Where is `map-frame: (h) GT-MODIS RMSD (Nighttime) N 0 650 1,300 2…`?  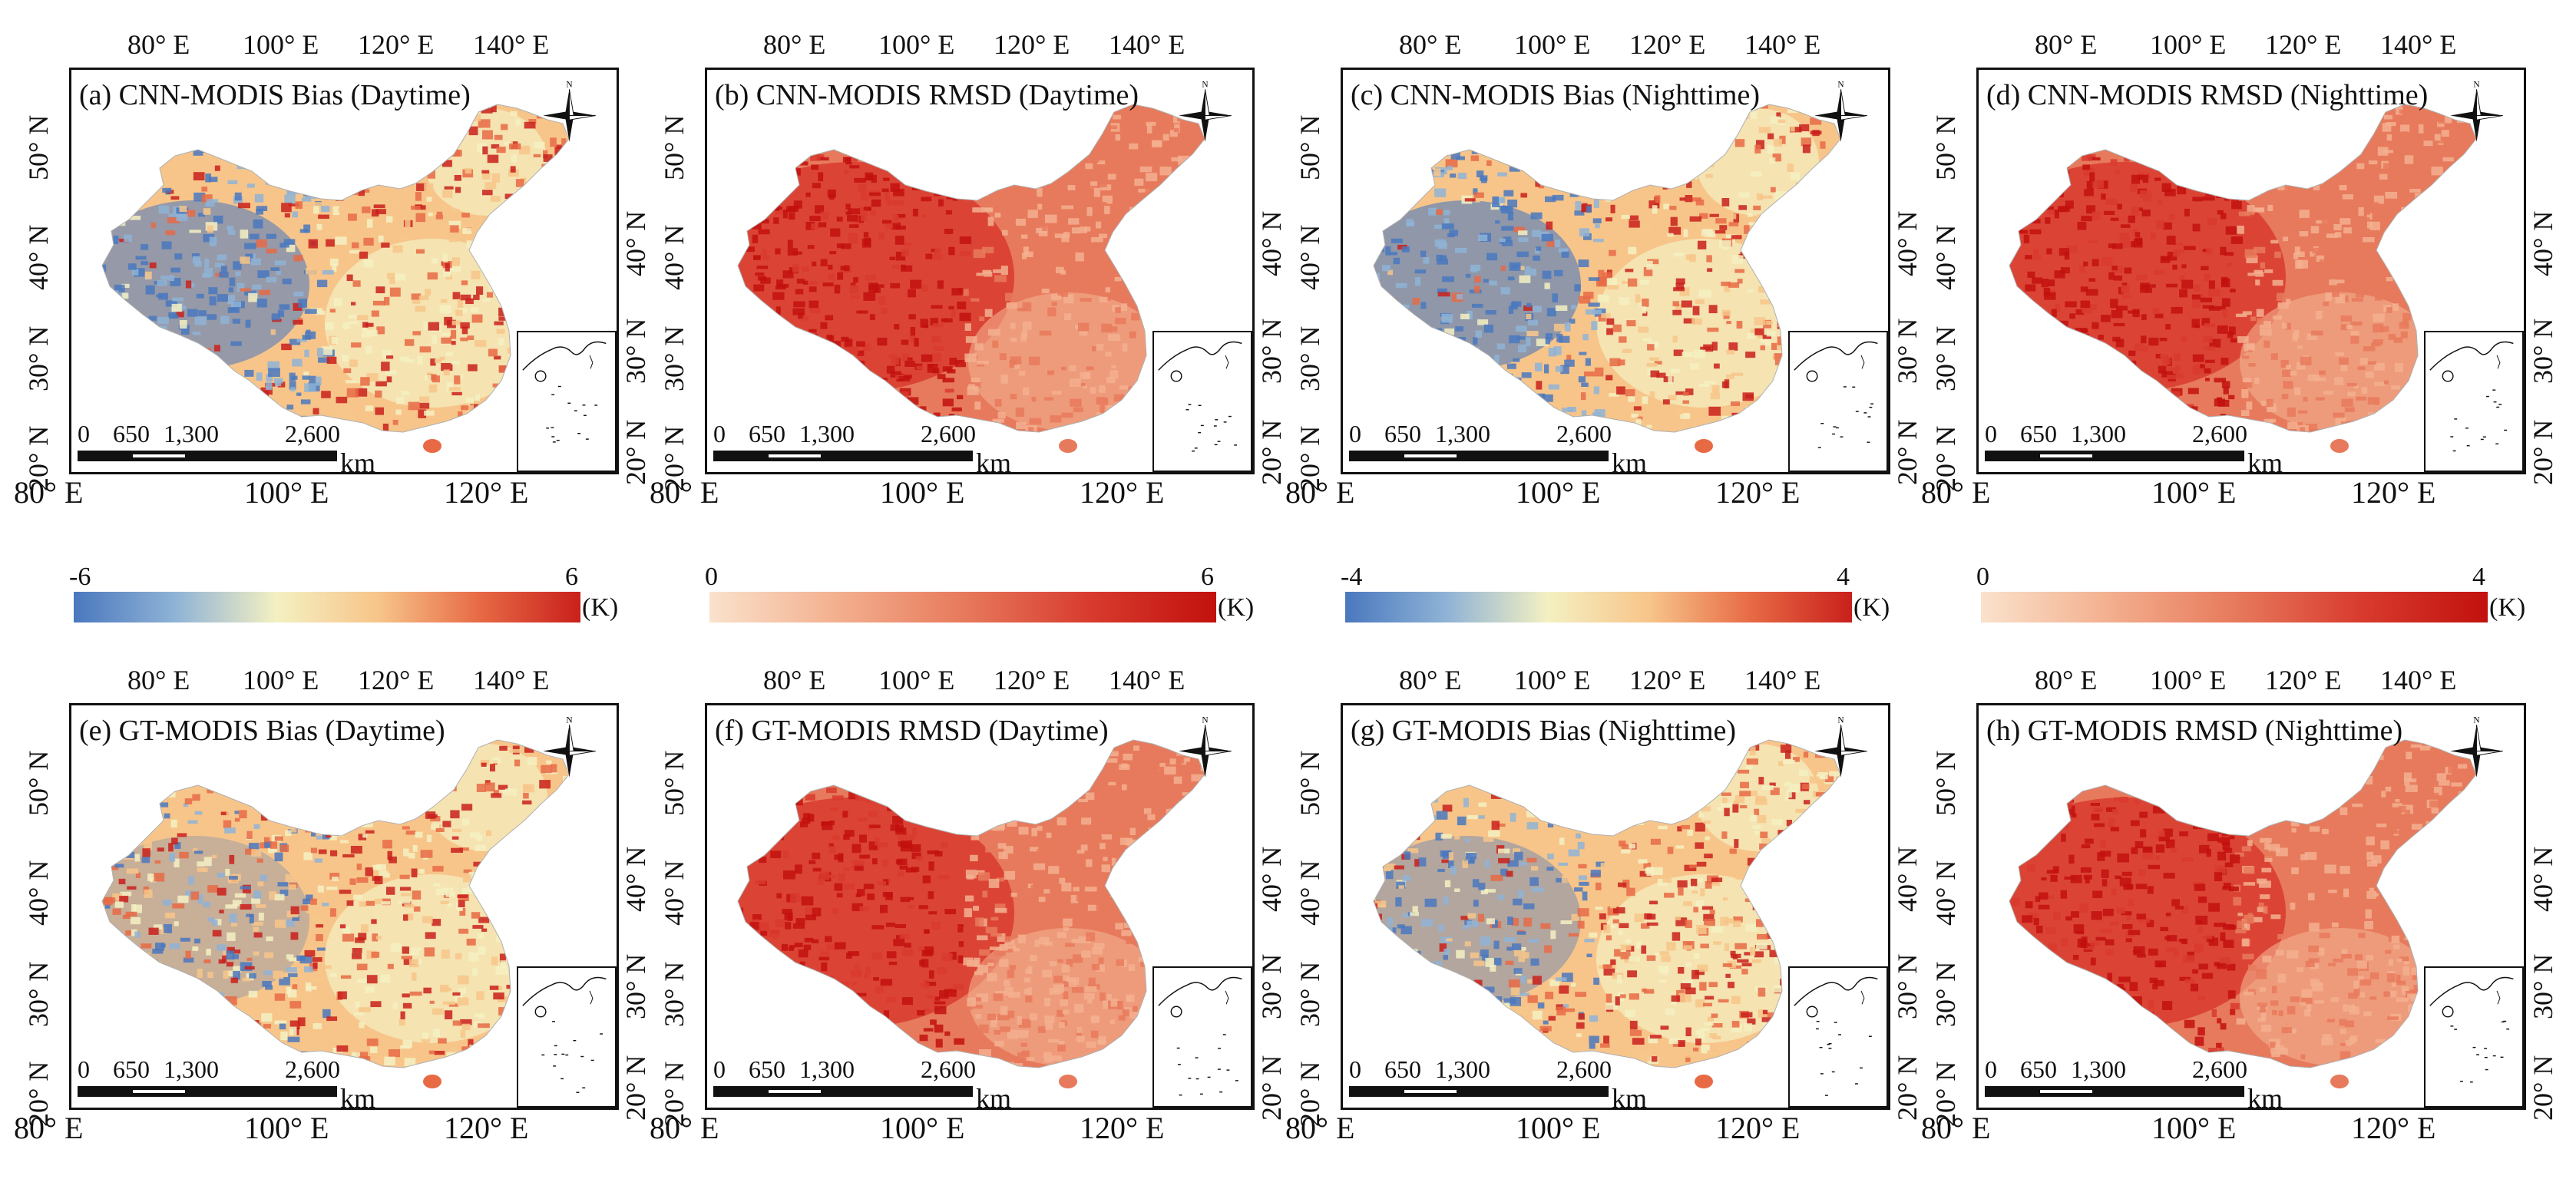
map-frame: (h) GT-MODIS RMSD (Nighttime) N 0 650 1,300 2… is located at coordinates (2251, 906).